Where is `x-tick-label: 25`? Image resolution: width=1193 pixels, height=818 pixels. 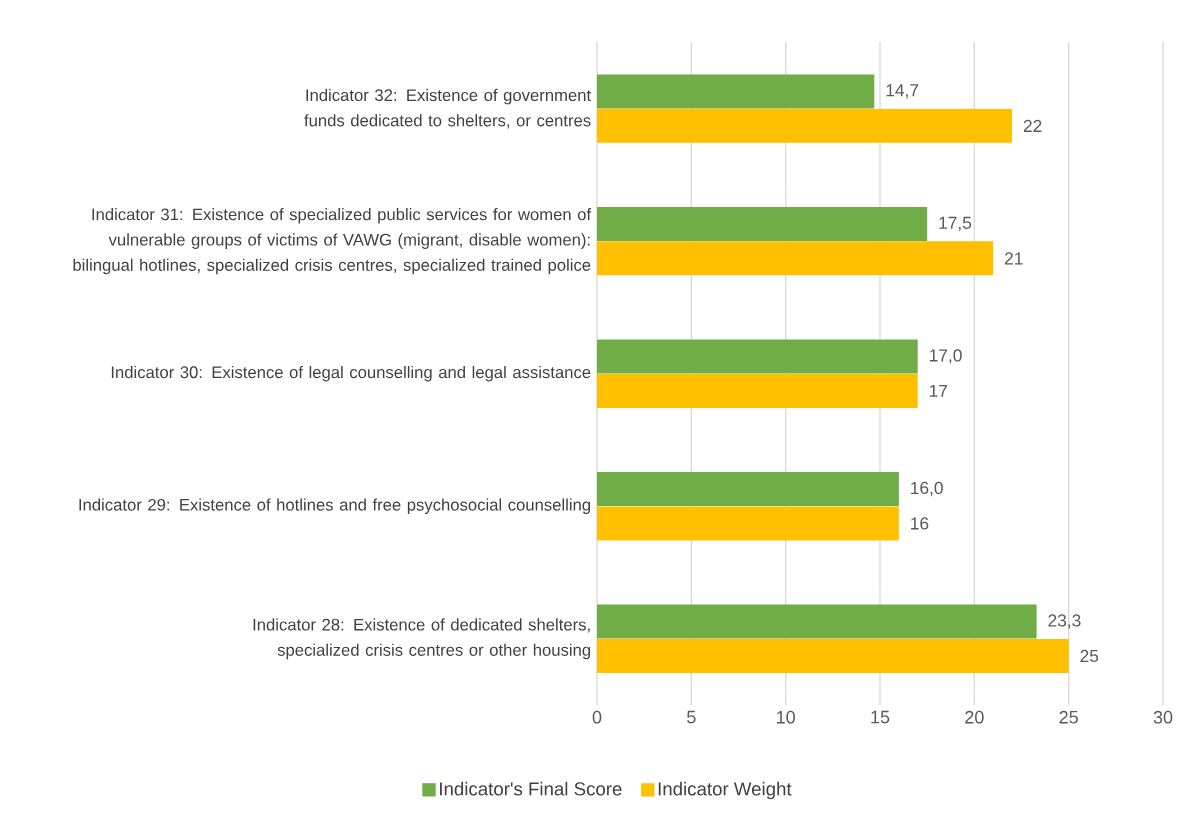
x-tick-label: 25 is located at coordinates (1068, 717).